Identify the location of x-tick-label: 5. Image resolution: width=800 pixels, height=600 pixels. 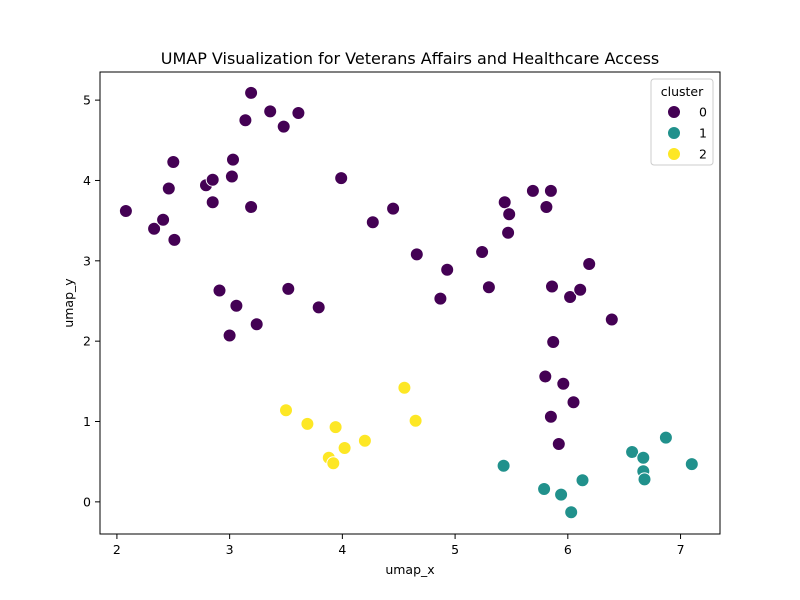
(455, 549).